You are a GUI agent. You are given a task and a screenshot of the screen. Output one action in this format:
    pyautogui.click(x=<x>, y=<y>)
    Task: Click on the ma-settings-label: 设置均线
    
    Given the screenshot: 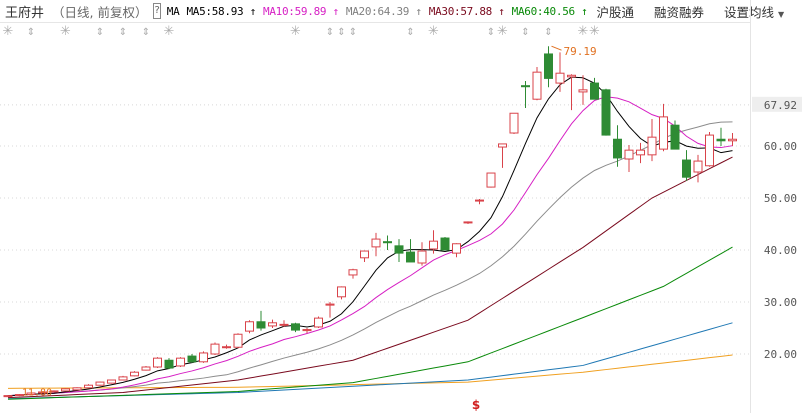 What is the action you would take?
    pyautogui.click(x=749, y=12)
    